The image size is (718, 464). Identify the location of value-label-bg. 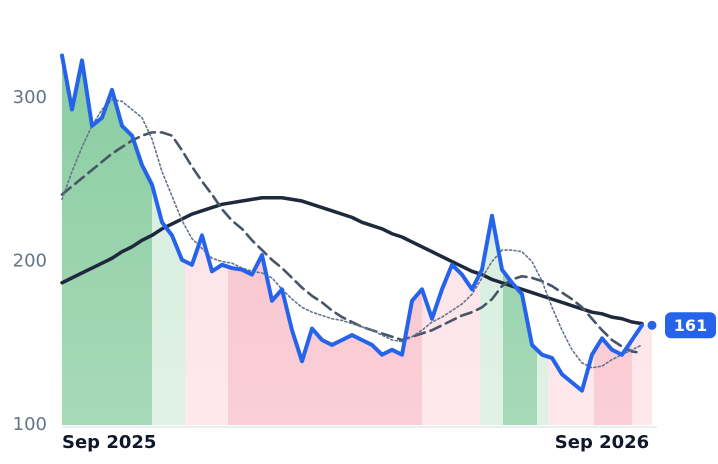
(690, 325).